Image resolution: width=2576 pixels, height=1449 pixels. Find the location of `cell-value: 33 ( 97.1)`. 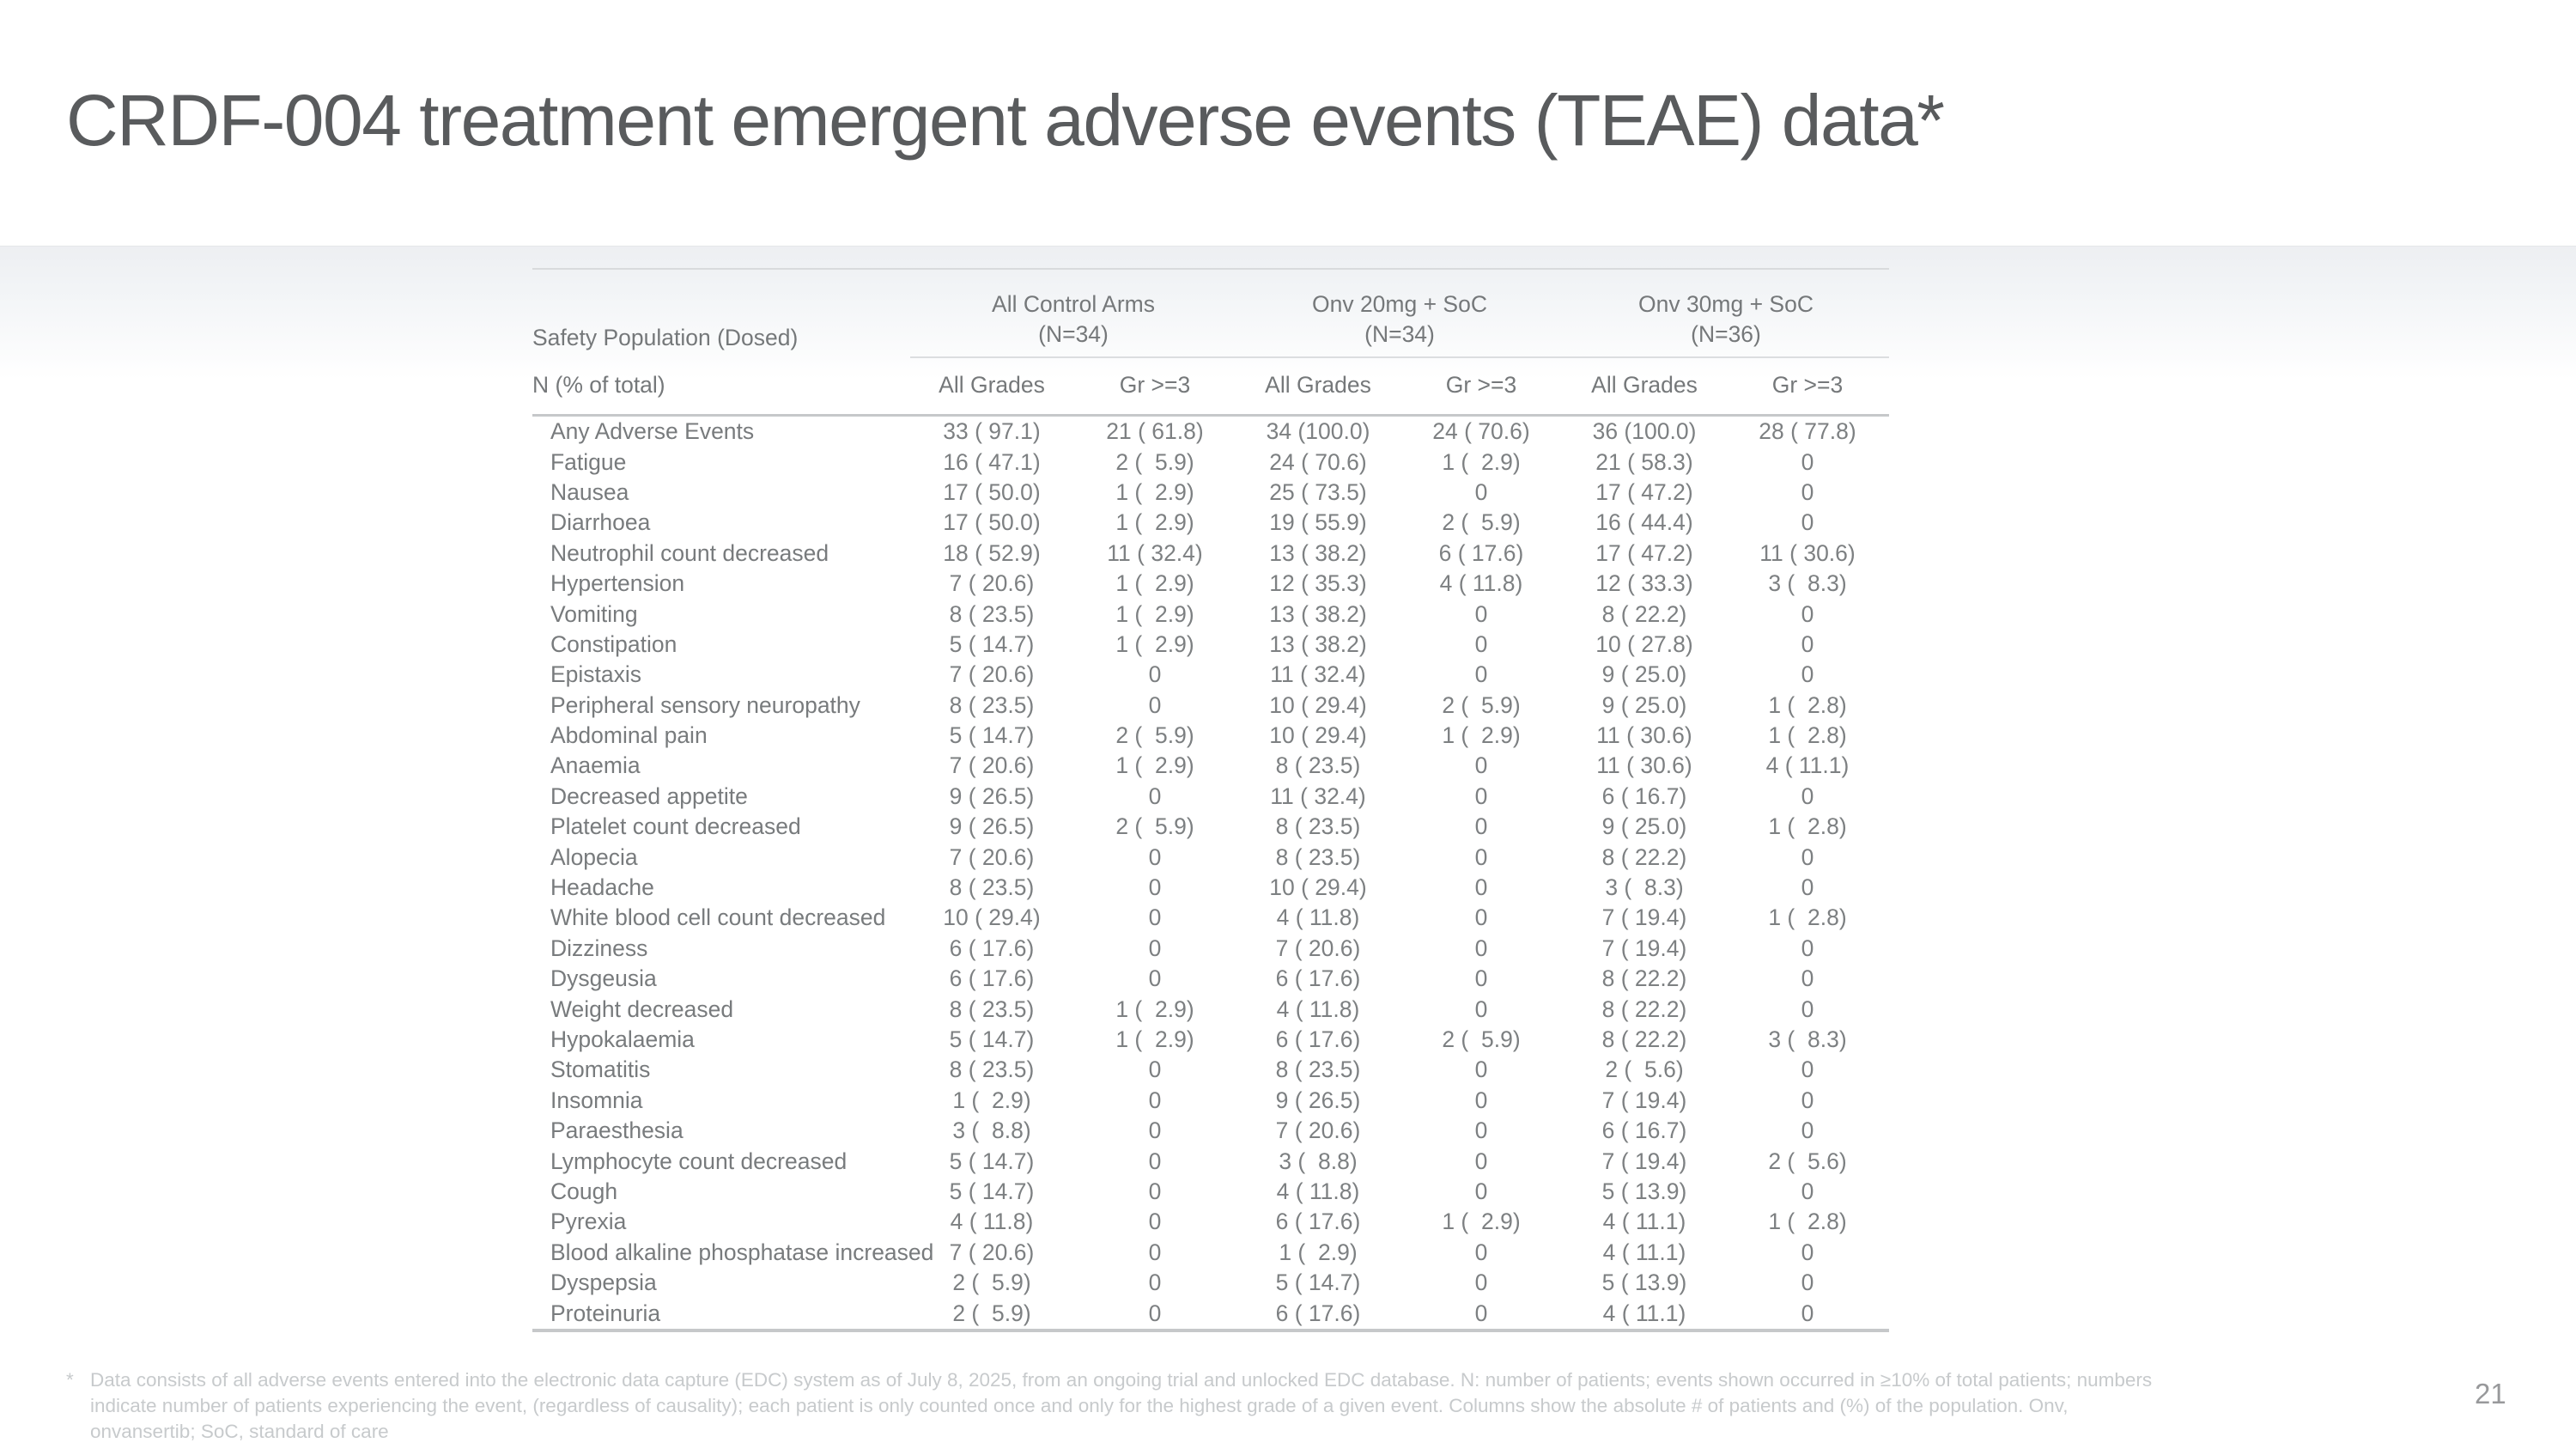

cell-value: 33 ( 97.1) is located at coordinates (992, 431).